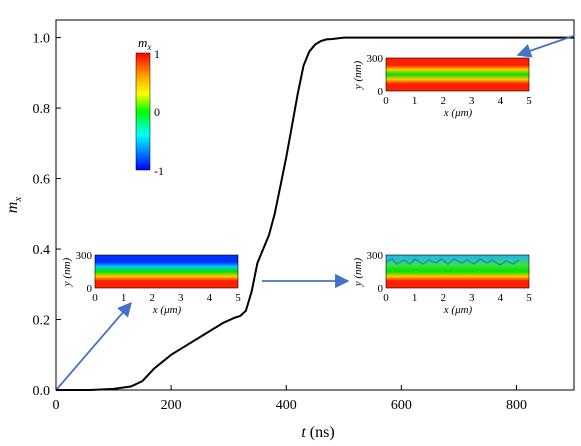 Image resolution: width=581 pixels, height=446 pixels. I want to click on y-axis-label-sub: x, so click(18, 200).